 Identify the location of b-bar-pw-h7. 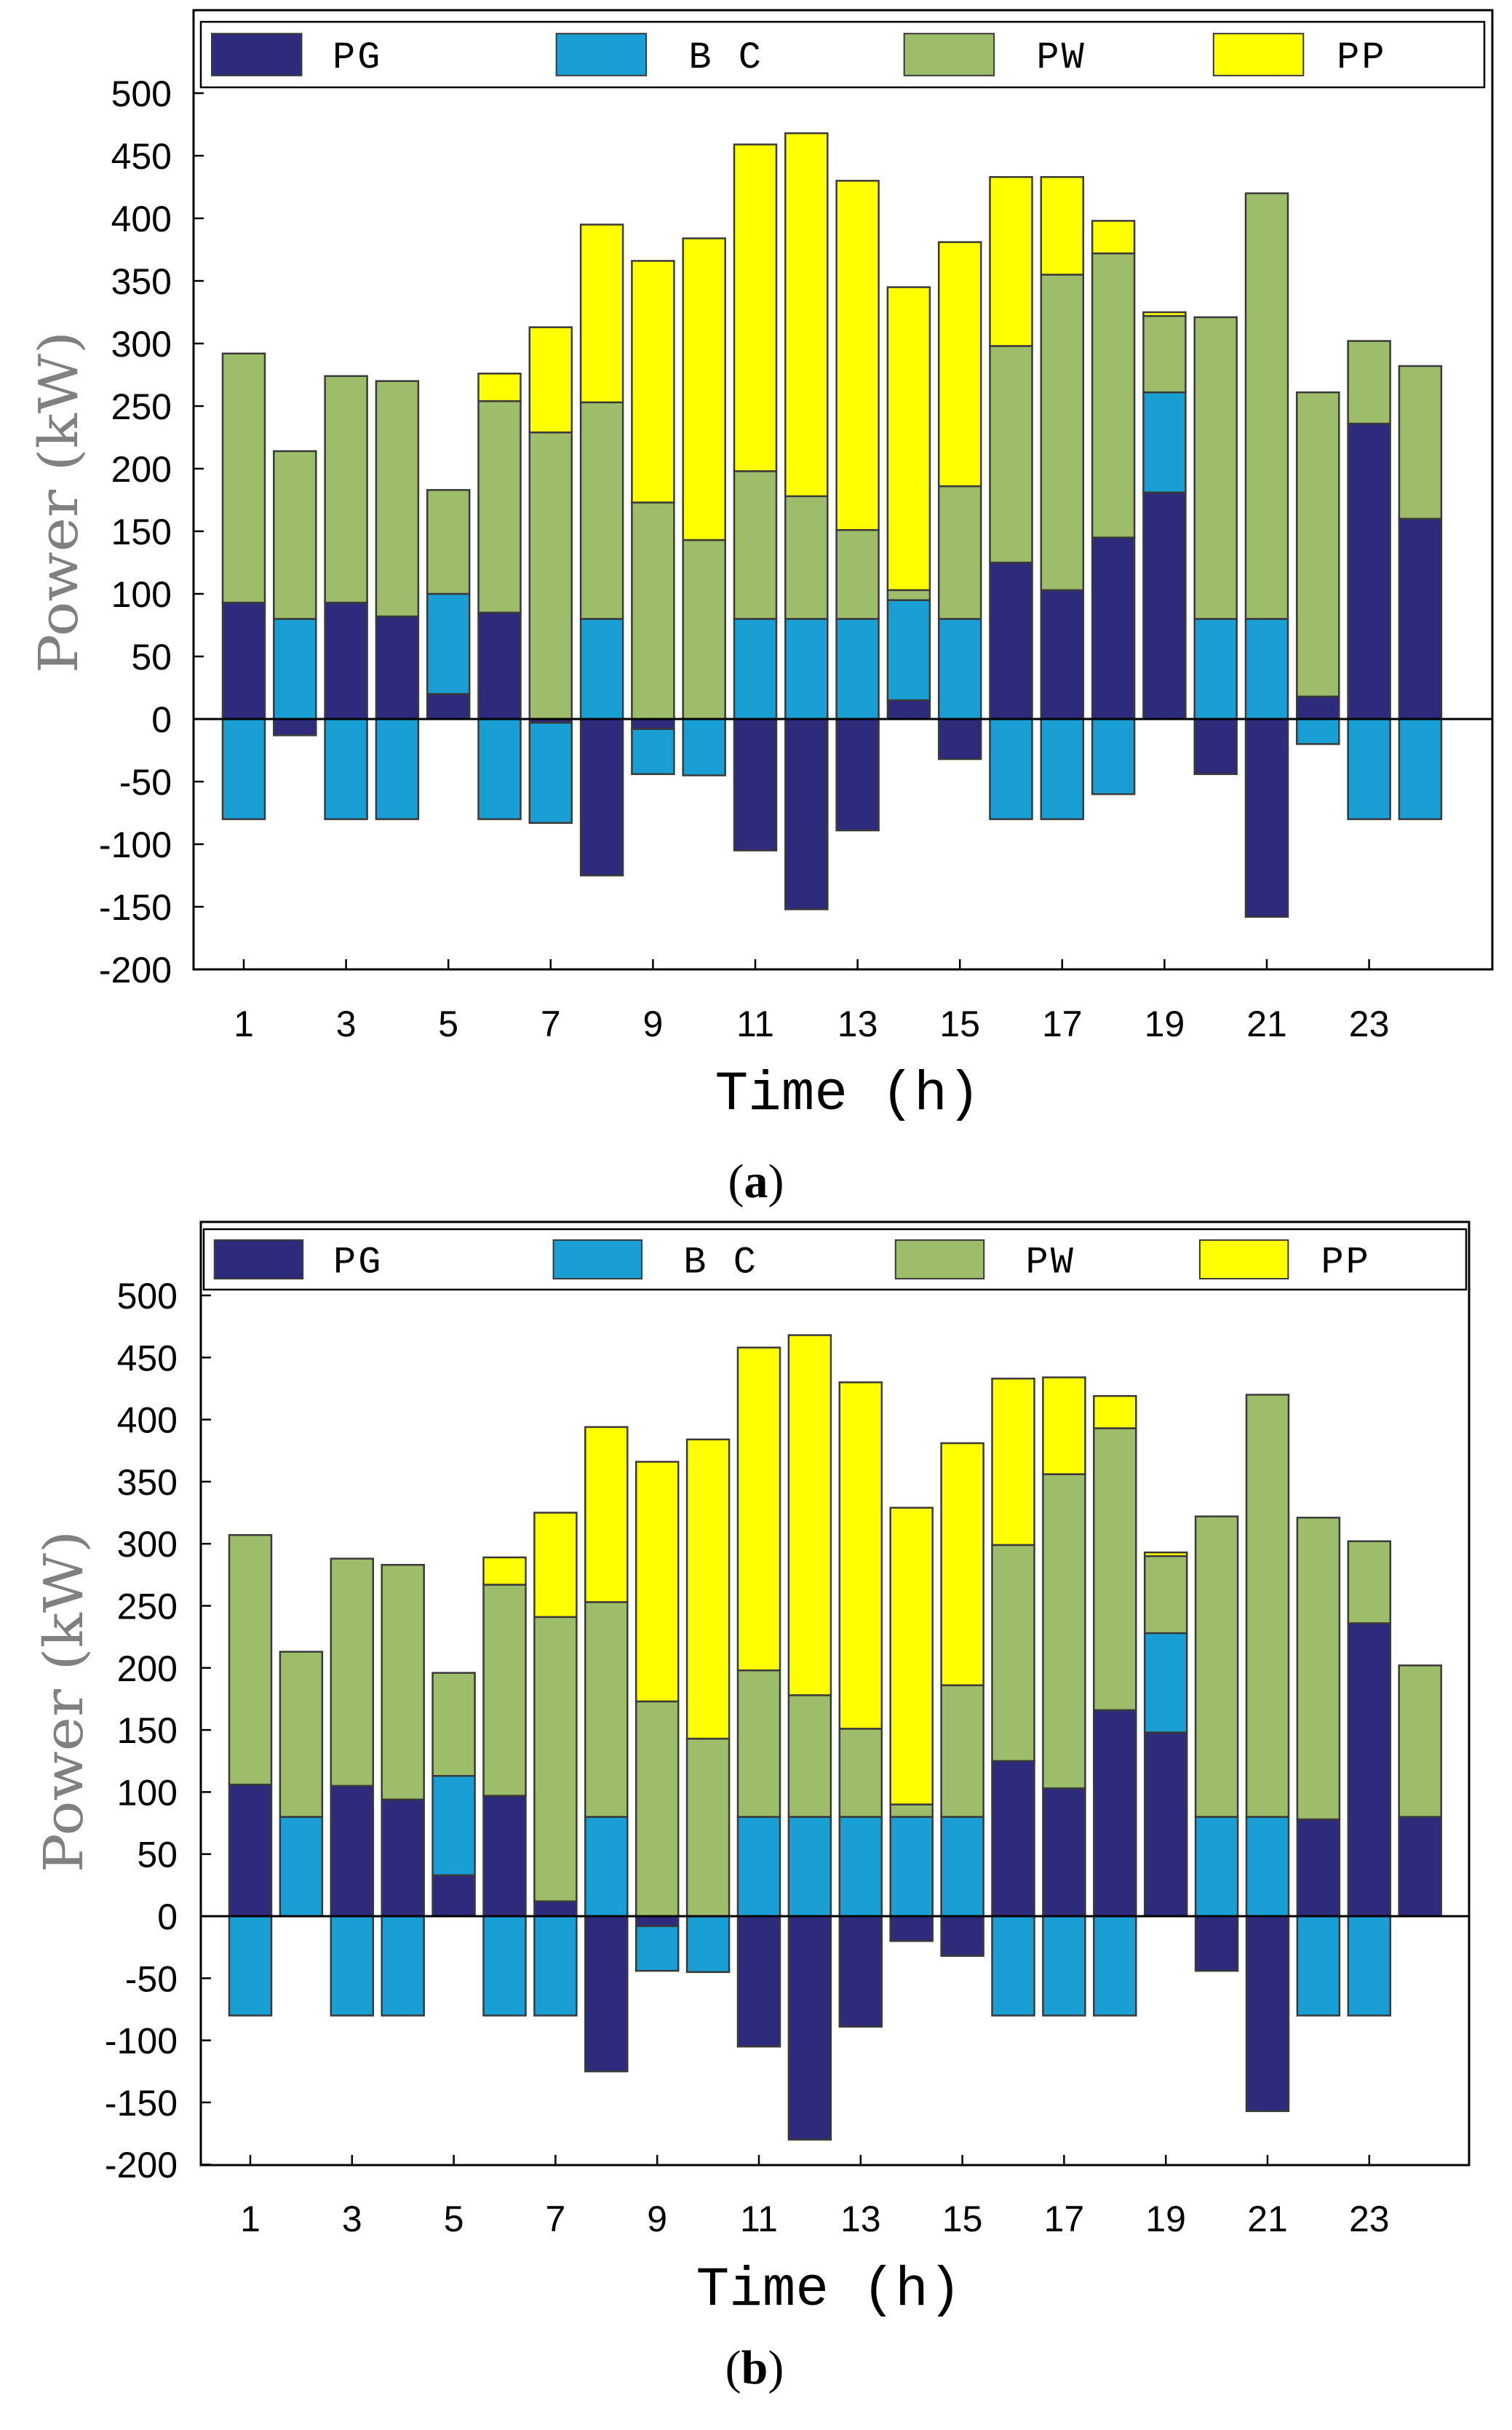
(555, 1759).